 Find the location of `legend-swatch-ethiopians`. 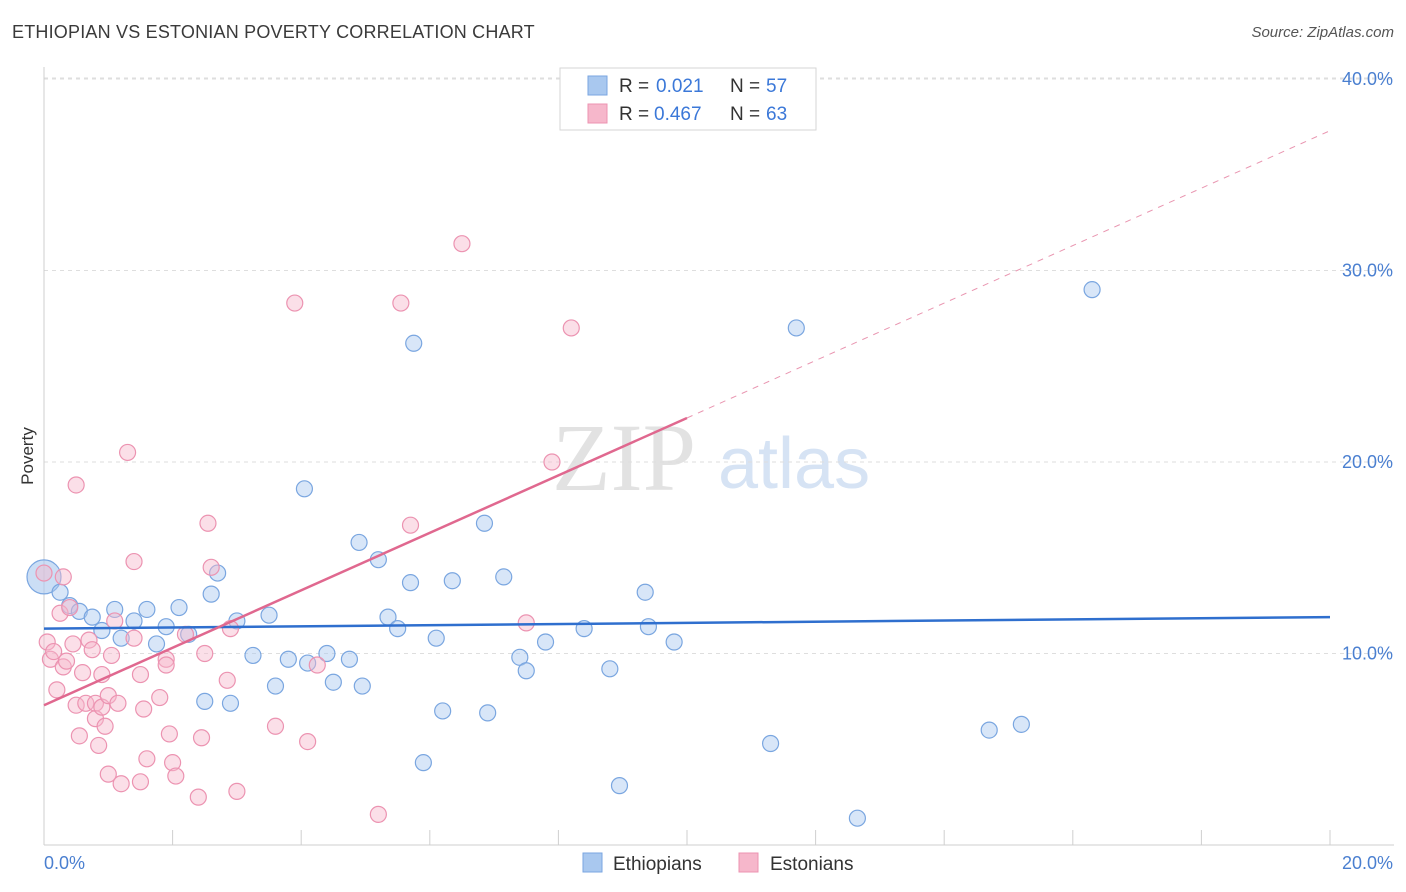

legend-swatch-ethiopians is located at coordinates (597, 85).